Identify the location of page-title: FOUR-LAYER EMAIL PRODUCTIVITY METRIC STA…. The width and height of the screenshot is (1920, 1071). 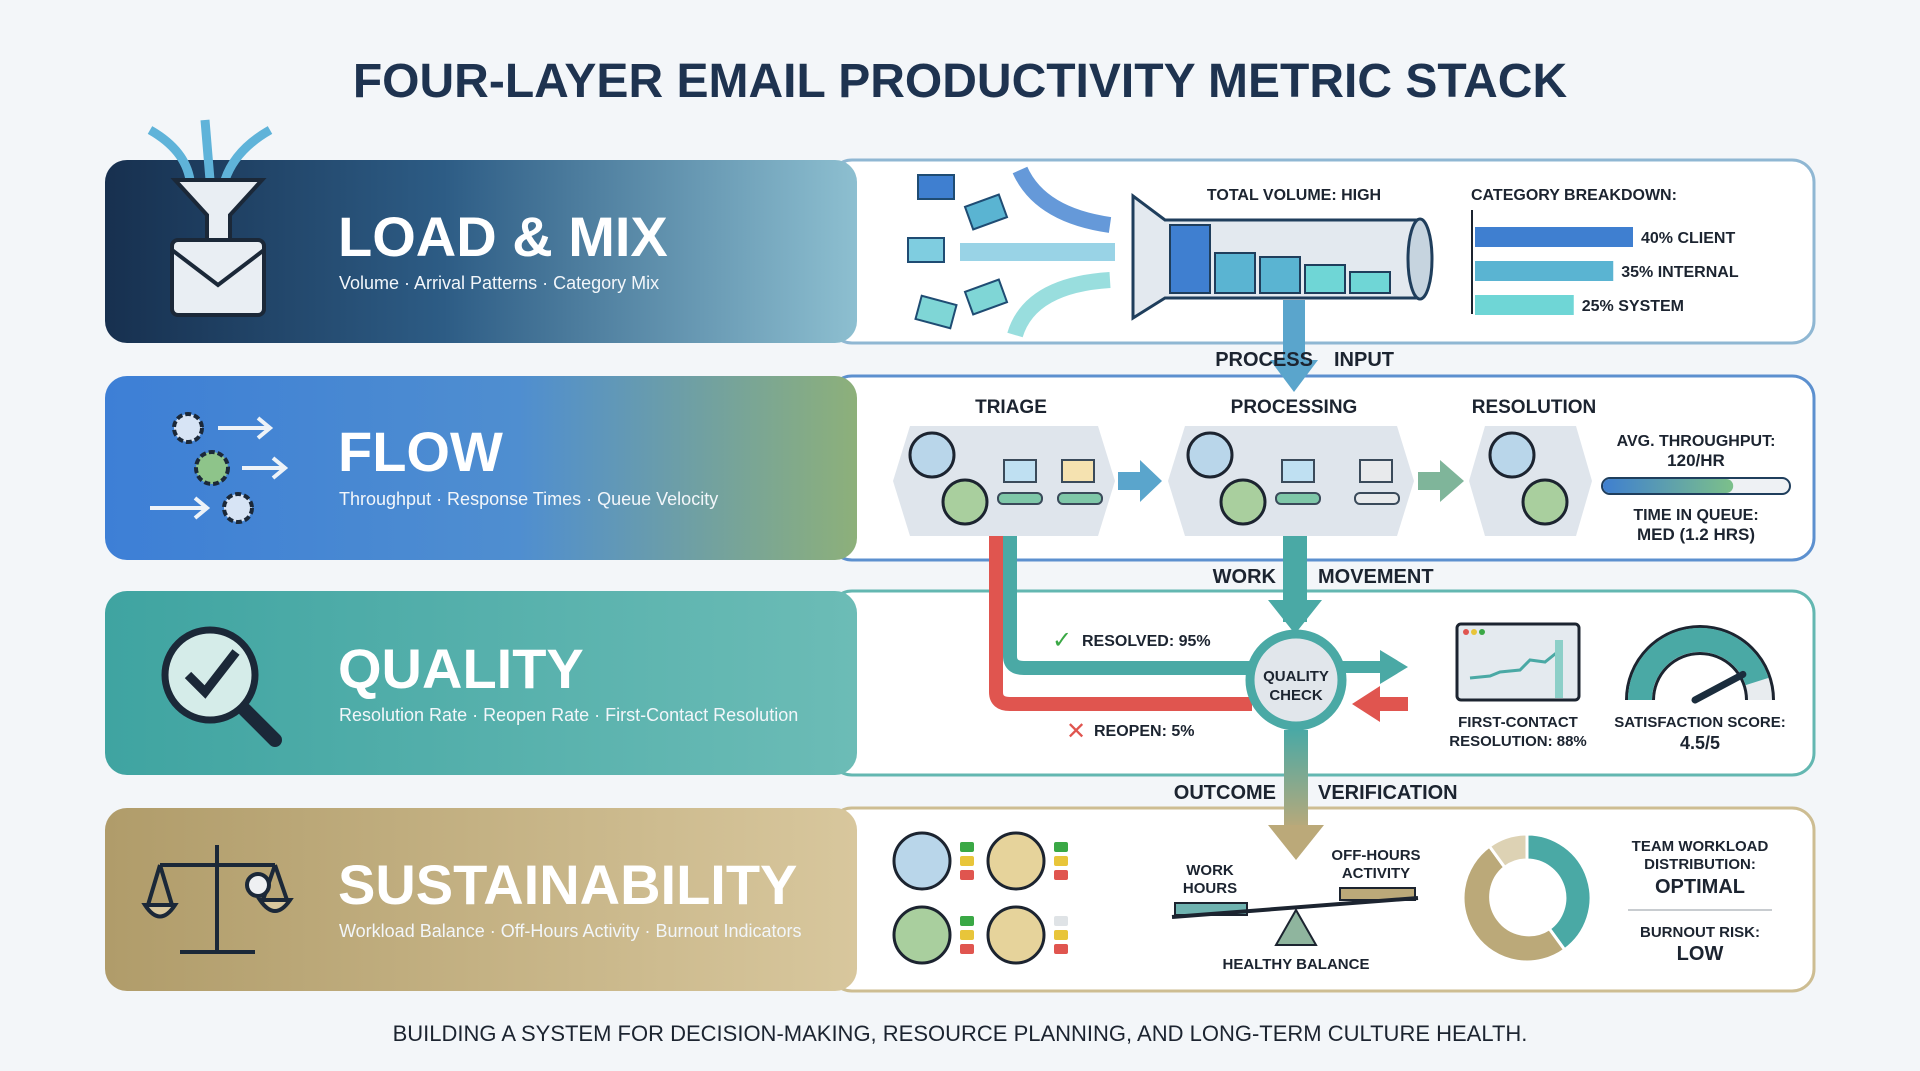
(960, 81).